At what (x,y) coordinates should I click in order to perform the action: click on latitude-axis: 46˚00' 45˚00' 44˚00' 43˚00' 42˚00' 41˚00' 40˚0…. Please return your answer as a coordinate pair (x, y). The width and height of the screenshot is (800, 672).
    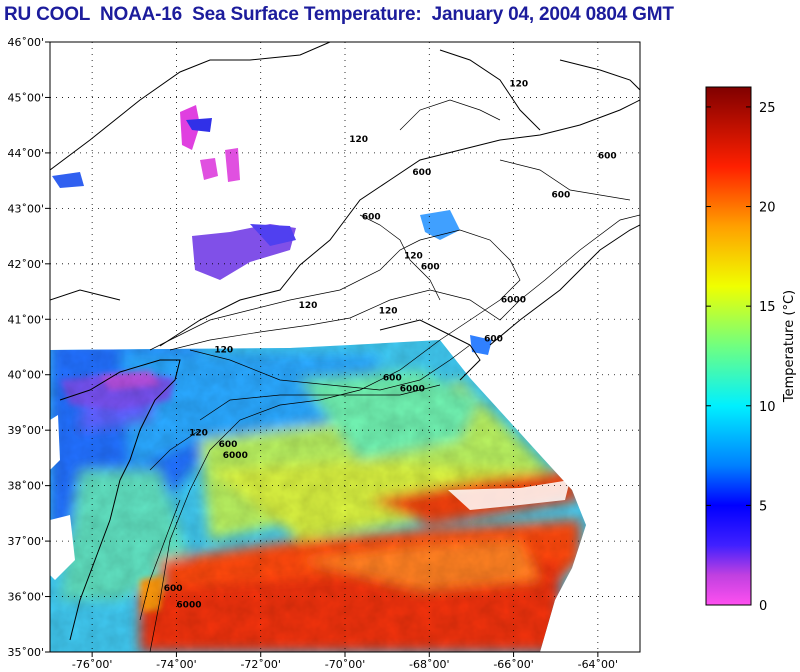
    Looking at the image, I should click on (28, 347).